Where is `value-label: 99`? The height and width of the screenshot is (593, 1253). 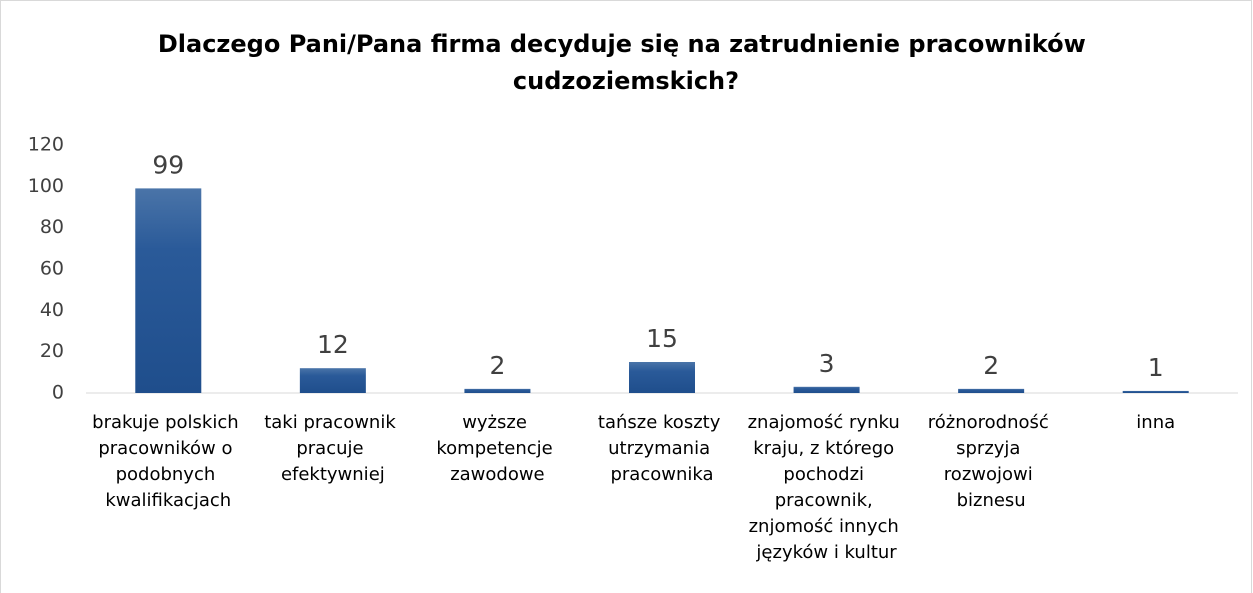 value-label: 99 is located at coordinates (168, 164).